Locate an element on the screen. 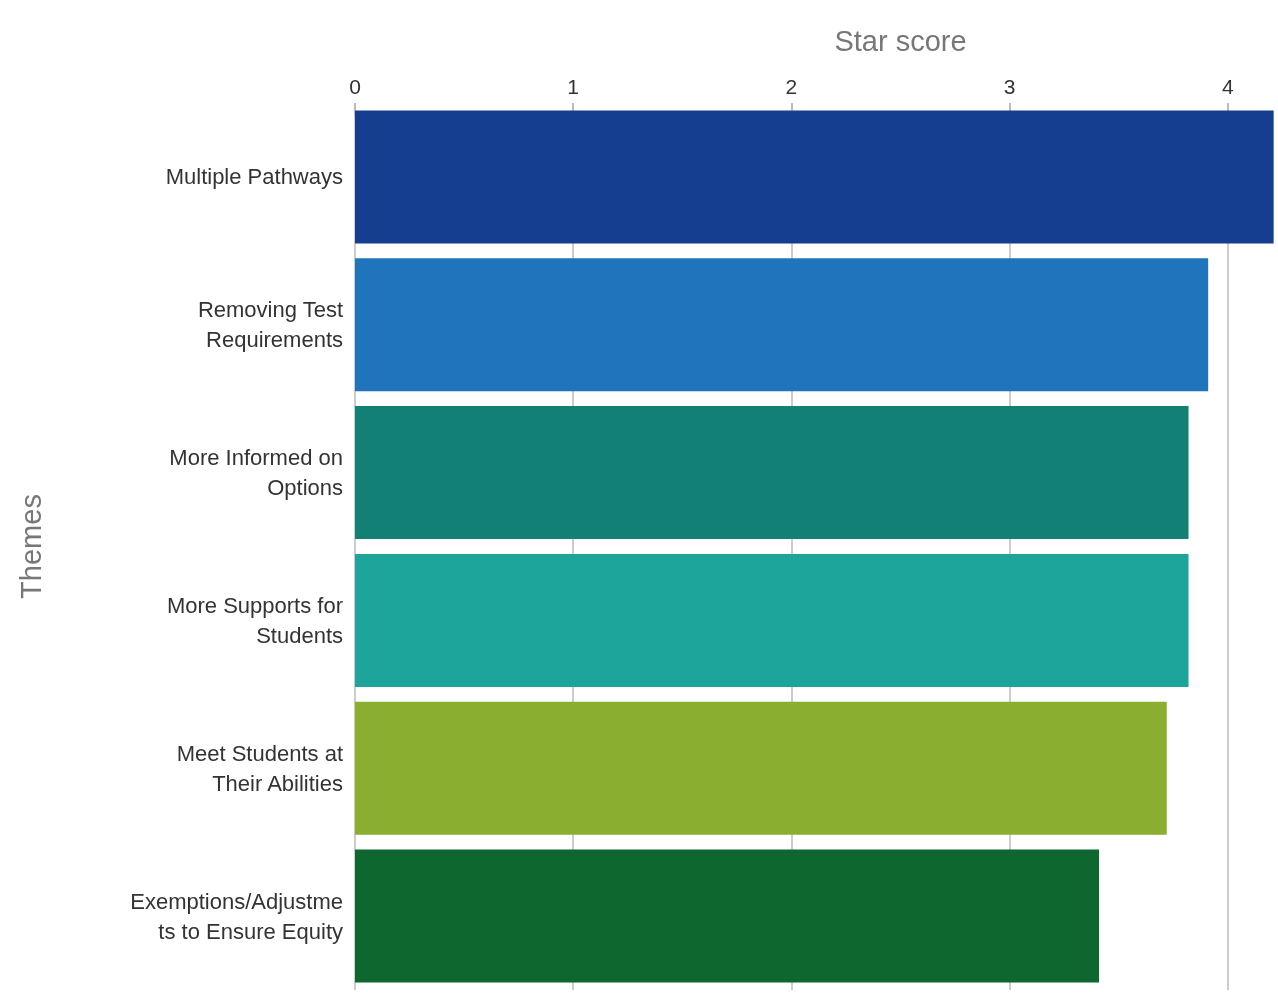  y-tick-label: More Supports for Students is located at coordinates (254, 620).